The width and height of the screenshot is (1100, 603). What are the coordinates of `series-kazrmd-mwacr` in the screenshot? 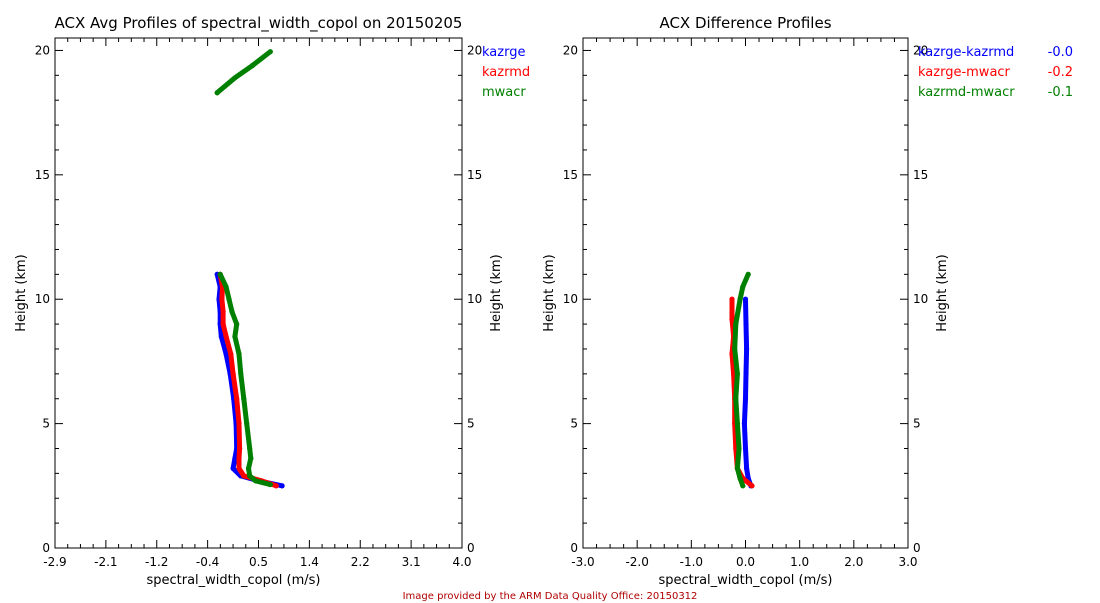 It's located at (741, 380).